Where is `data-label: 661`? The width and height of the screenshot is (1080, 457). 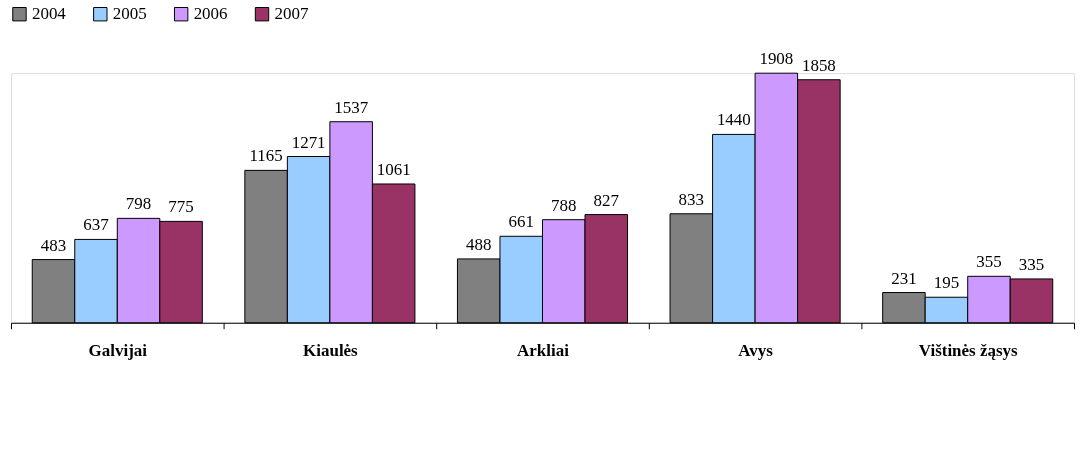
data-label: 661 is located at coordinates (521, 222).